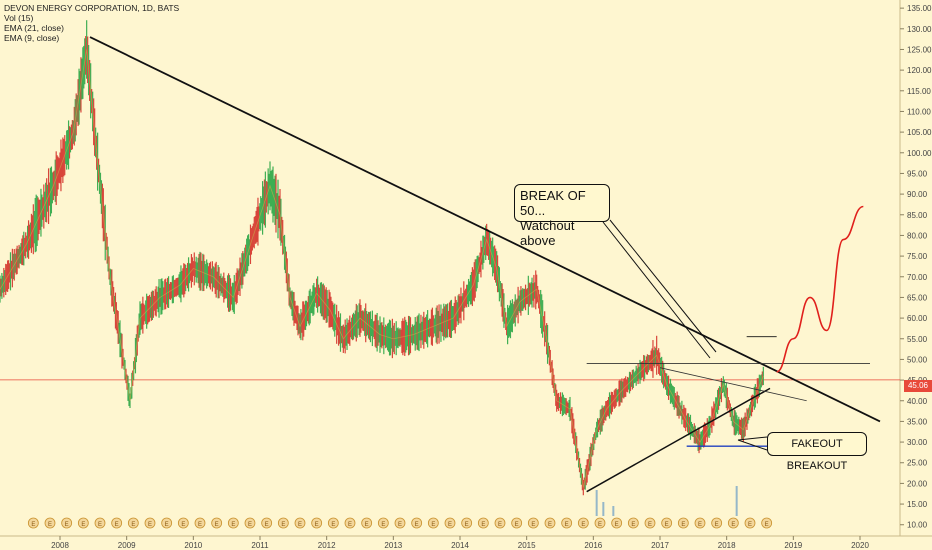 Image resolution: width=932 pixels, height=550 pixels. Describe the element at coordinates (917, 359) in the screenshot. I see `y-tick-label: 50.00` at that location.